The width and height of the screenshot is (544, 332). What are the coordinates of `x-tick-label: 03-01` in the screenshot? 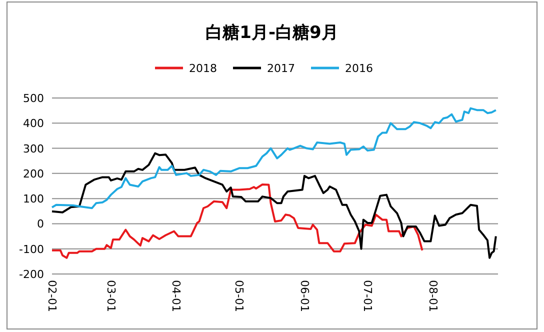 It's located at (111, 296).